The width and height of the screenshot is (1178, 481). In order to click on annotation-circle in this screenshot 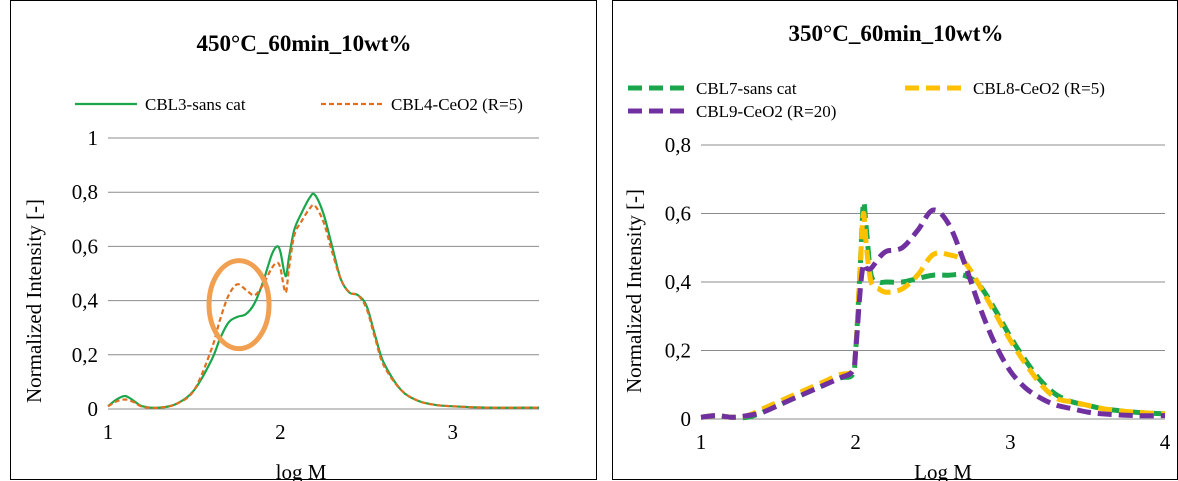, I will do `click(239, 305)`.